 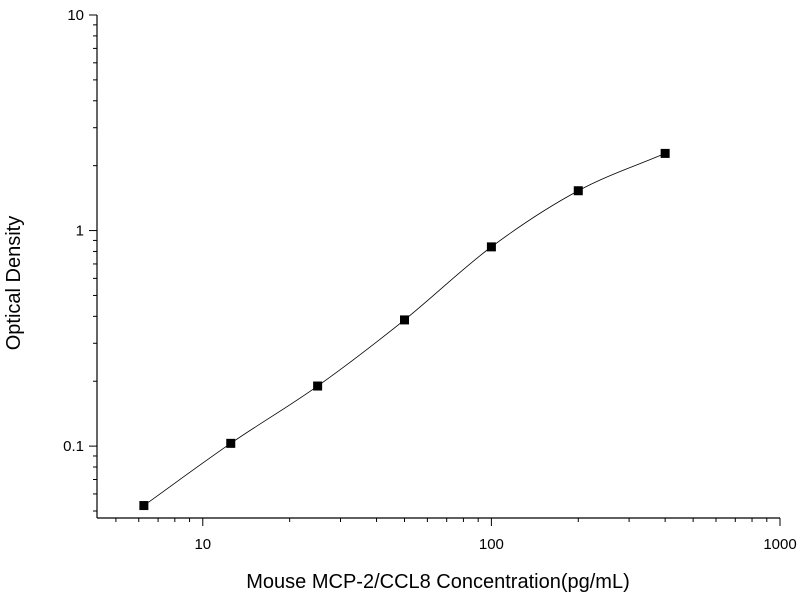 What do you see at coordinates (491, 544) in the screenshot?
I see `x-tick-label: 100` at bounding box center [491, 544].